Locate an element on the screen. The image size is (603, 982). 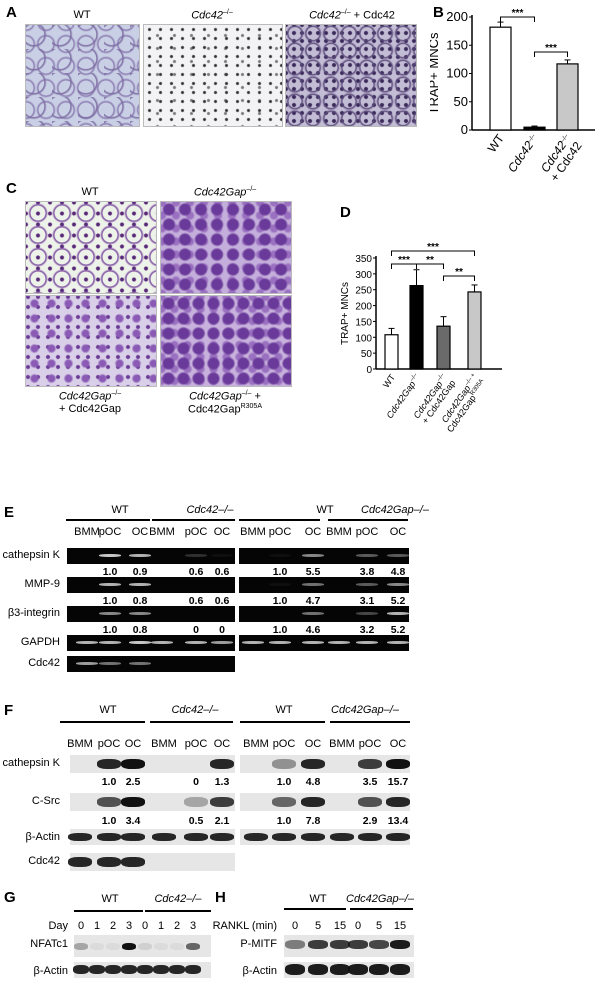
a-title-rescue: Cdc42–/– + Cdc42 is located at coordinates (352, 15).